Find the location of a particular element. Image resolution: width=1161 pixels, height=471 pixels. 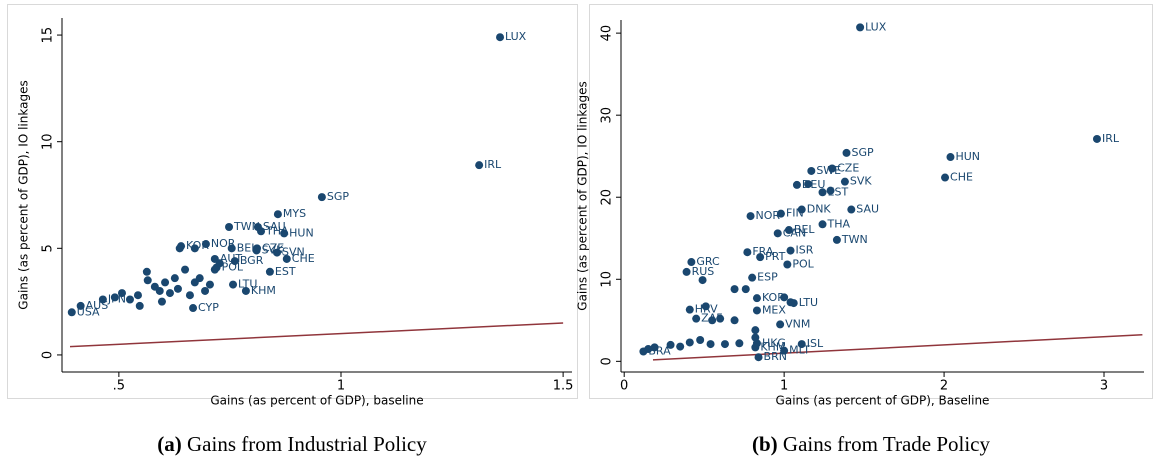

point-label: SWE is located at coordinates (828, 170).